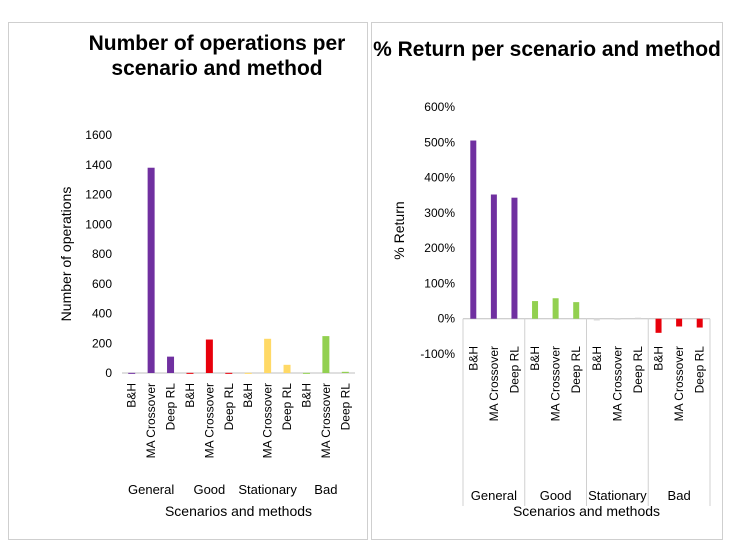 The width and height of the screenshot is (740, 553). What do you see at coordinates (439, 283) in the screenshot?
I see `y-tick-label: 100%` at bounding box center [439, 283].